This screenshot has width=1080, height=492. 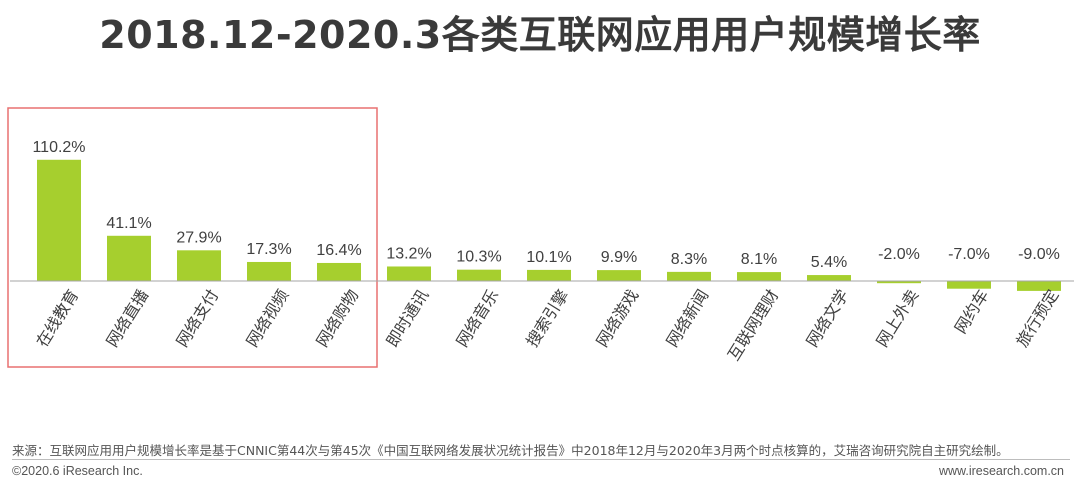 What do you see at coordinates (827, 318) in the screenshot?
I see `category-label-11: 网络文学` at bounding box center [827, 318].